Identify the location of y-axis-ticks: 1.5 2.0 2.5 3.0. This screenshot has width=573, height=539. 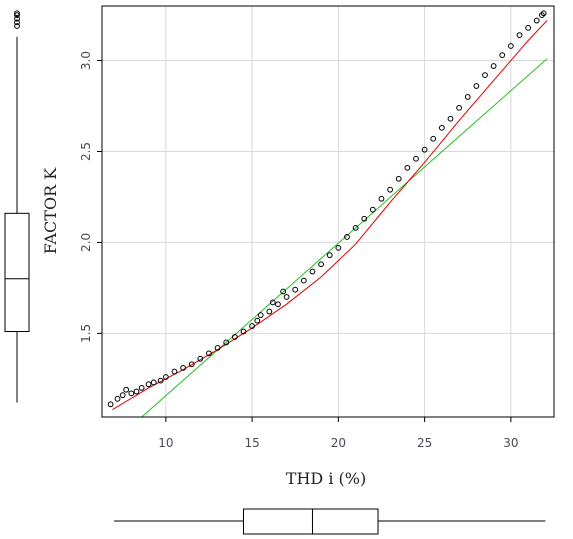
(90, 197).